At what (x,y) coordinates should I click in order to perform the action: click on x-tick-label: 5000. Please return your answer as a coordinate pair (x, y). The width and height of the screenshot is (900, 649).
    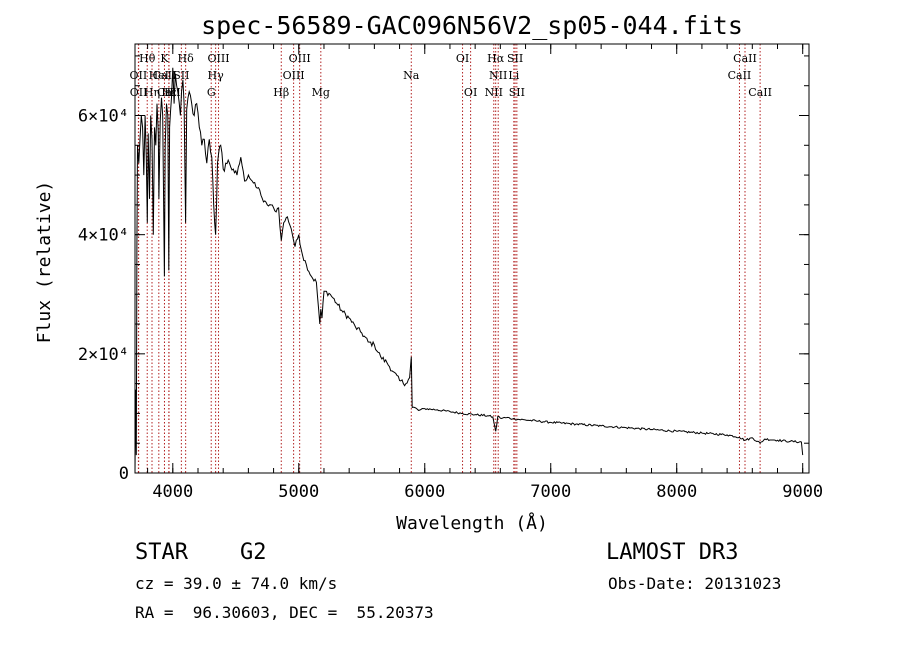
    Looking at the image, I should click on (298, 492).